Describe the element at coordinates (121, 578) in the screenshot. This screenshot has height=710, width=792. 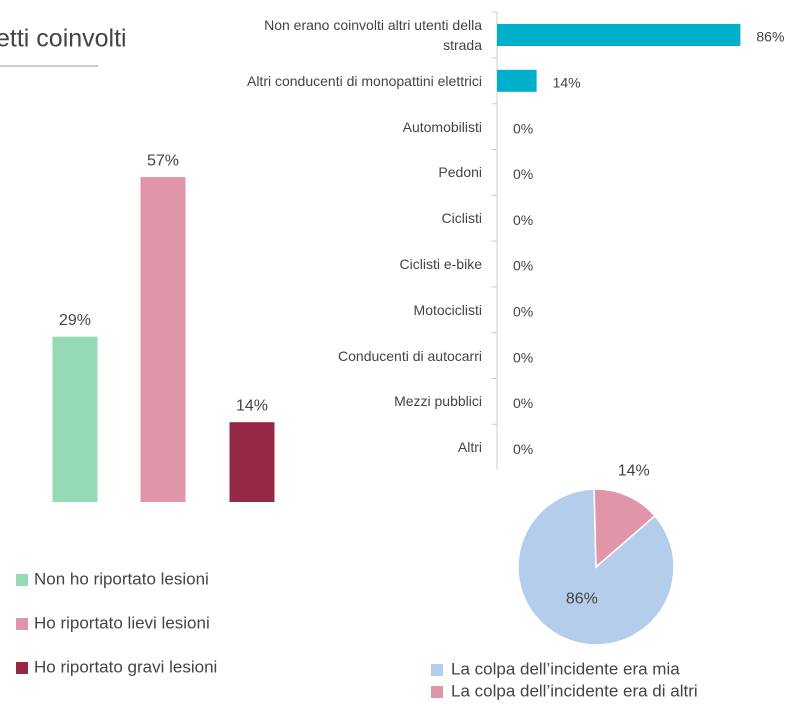
I see `legend-label: Non ho riportato lesioni` at that location.